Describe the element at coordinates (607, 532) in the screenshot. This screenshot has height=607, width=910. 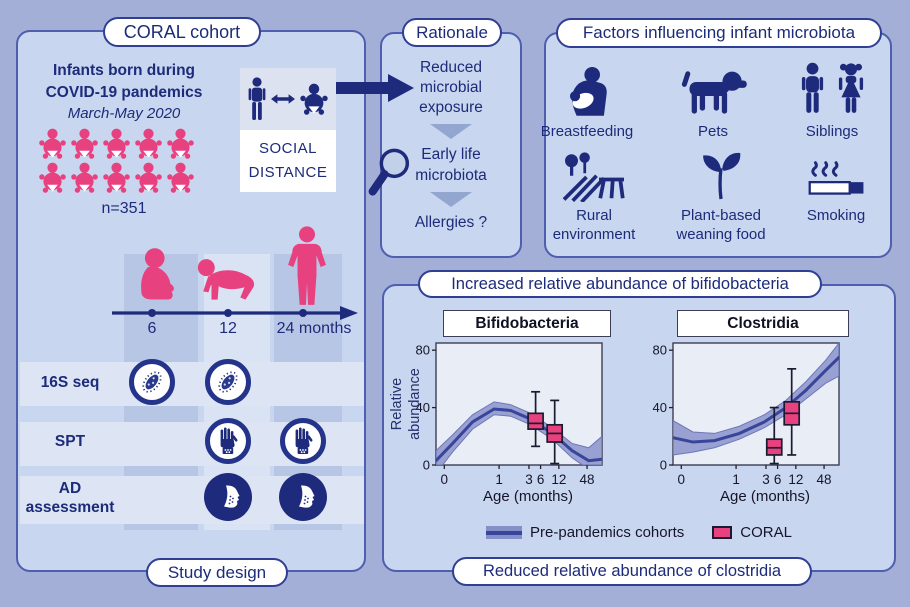
I see `legend-label: Pre-pandemics cohorts` at that location.